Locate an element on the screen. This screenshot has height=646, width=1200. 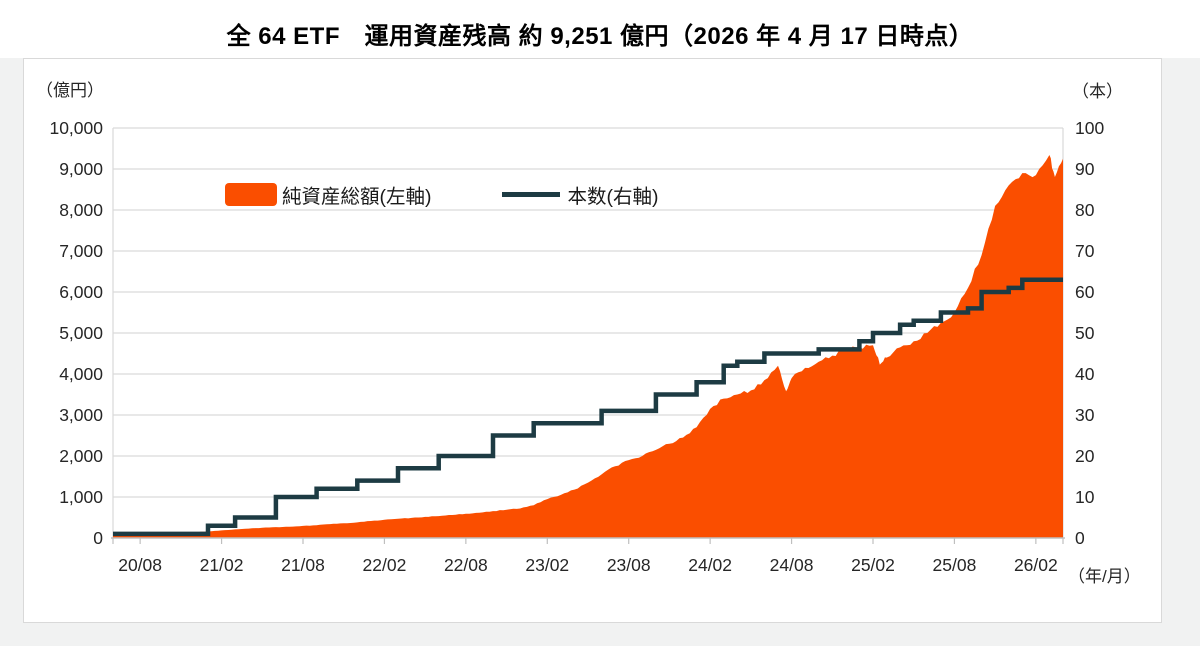
right-axis-tick-label: 10 is located at coordinates (1085, 497).